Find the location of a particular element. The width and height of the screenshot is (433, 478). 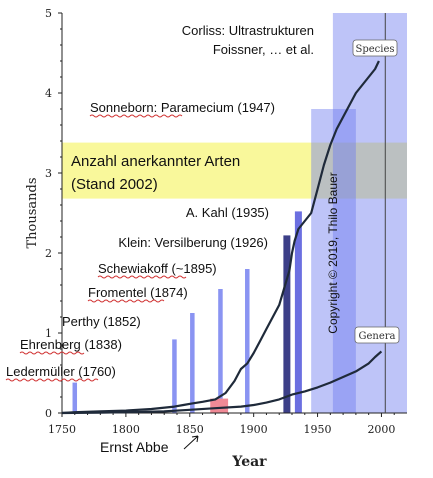

x-tick-label: 1850 is located at coordinates (190, 429).